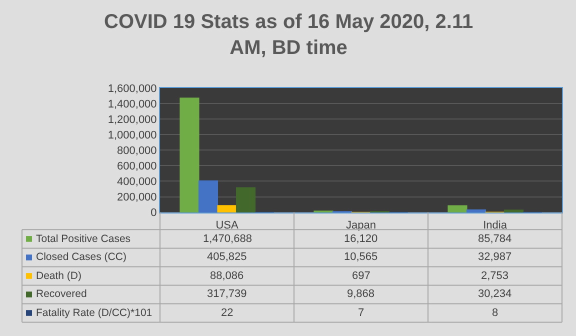 This screenshot has width=576, height=336. Describe the element at coordinates (227, 276) in the screenshot. I see `data-label: 88,086` at that location.